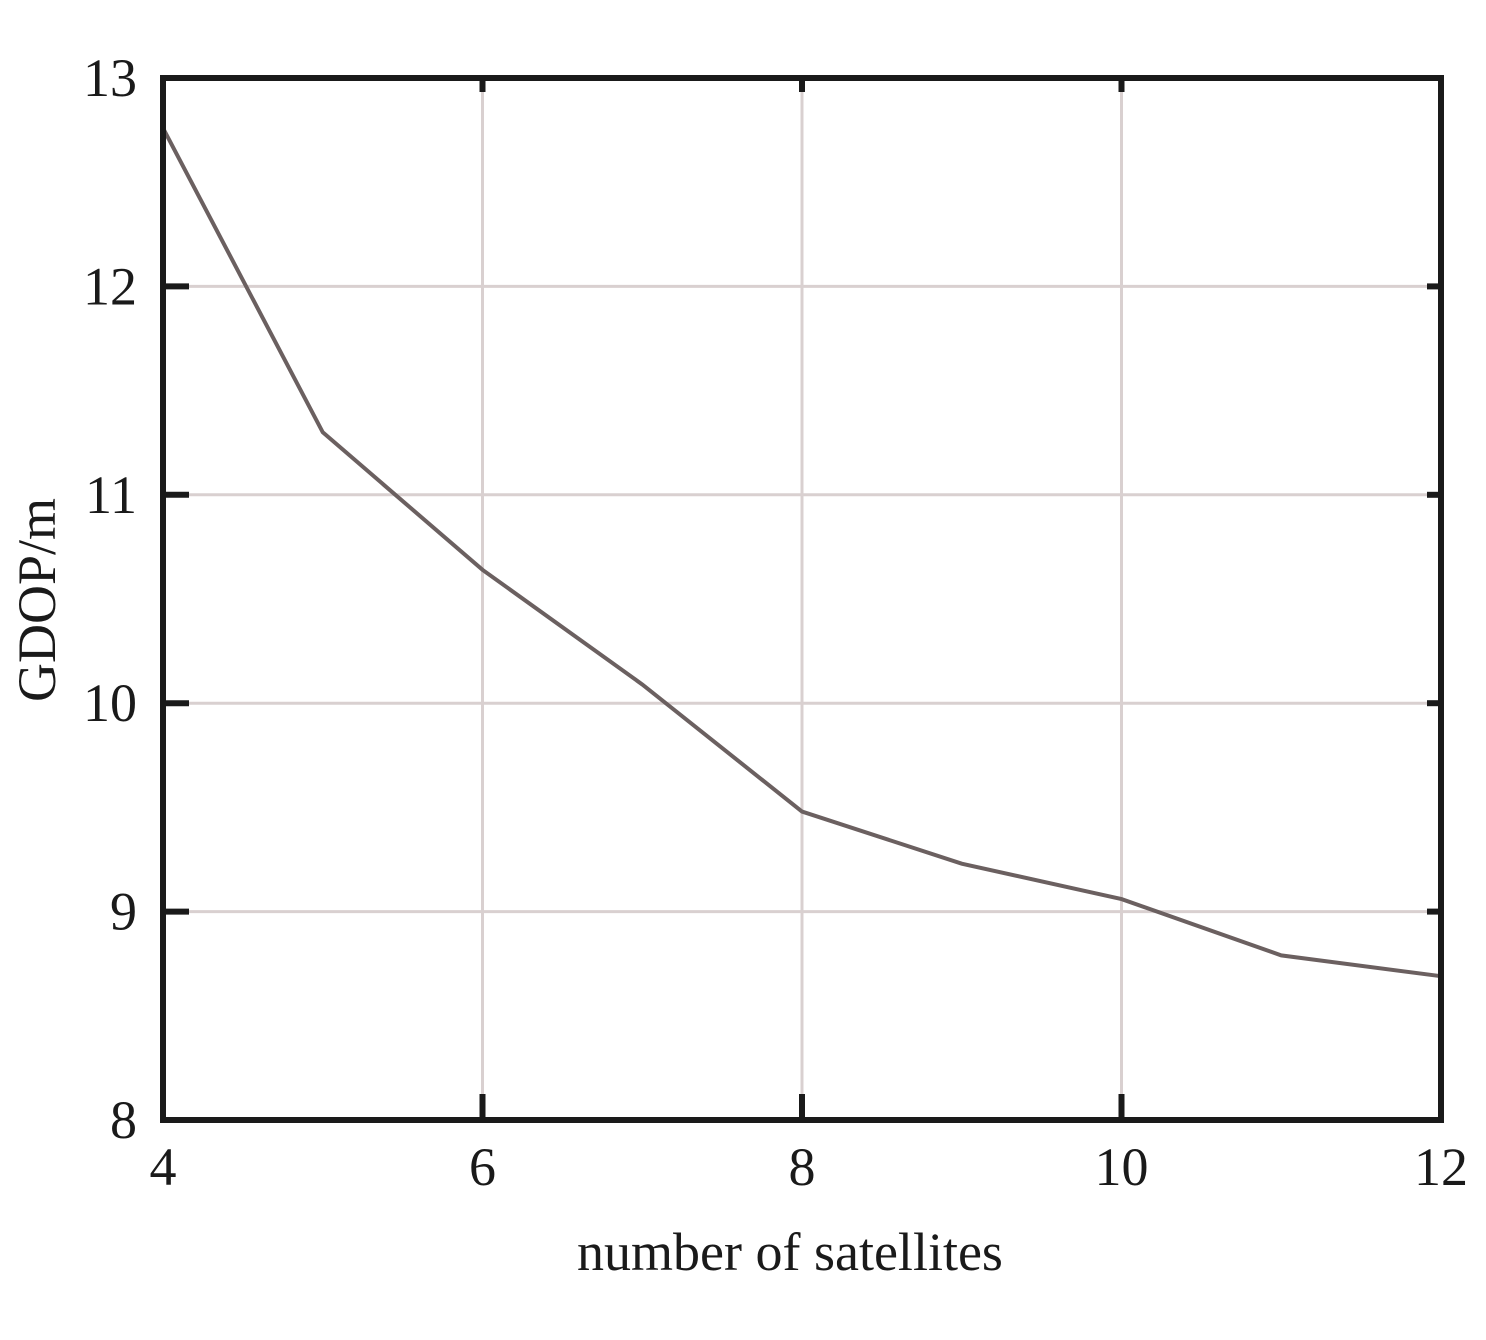 Image resolution: width=1486 pixels, height=1340 pixels. I want to click on x-tick-label: 12, so click(1441, 1167).